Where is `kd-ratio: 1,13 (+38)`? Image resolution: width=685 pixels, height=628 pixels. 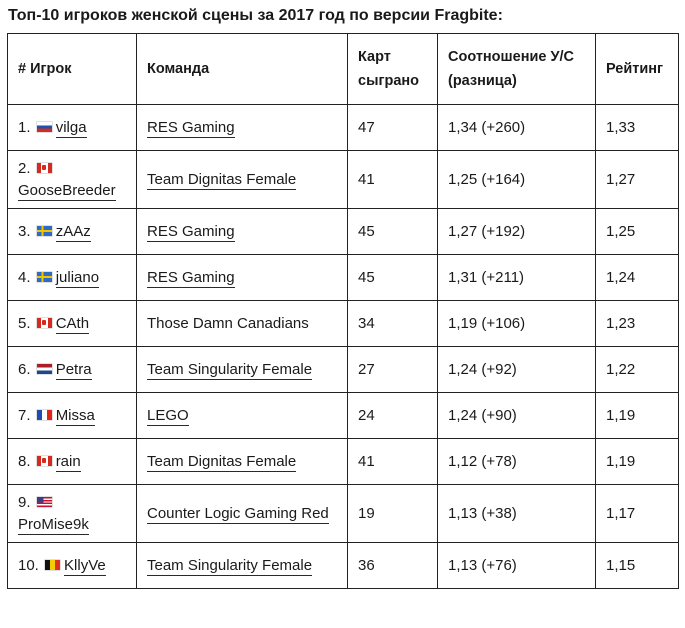 kd-ratio: 1,13 (+38) is located at coordinates (482, 513).